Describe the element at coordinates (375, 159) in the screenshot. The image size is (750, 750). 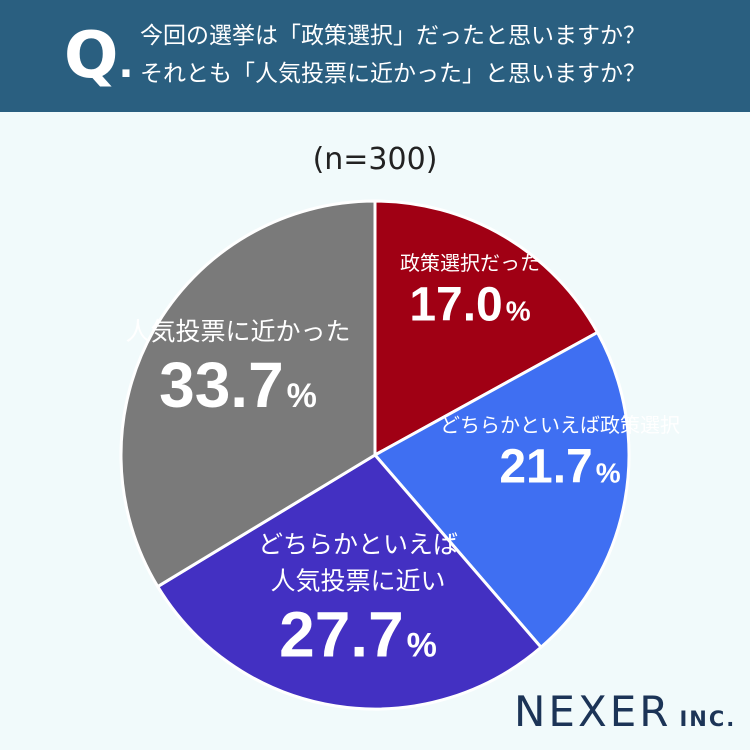
I see `sample-size-note: (n=300)` at that location.